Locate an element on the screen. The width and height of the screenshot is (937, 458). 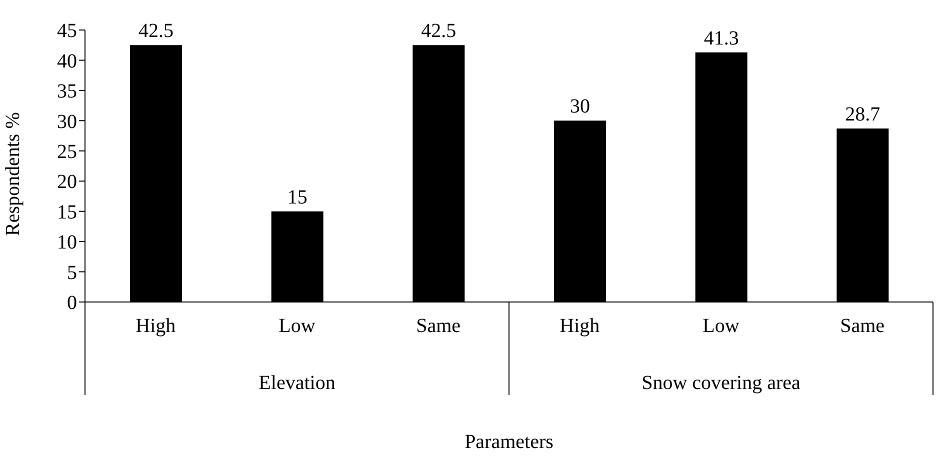
y-tick-label: 30 is located at coordinates (67, 121).